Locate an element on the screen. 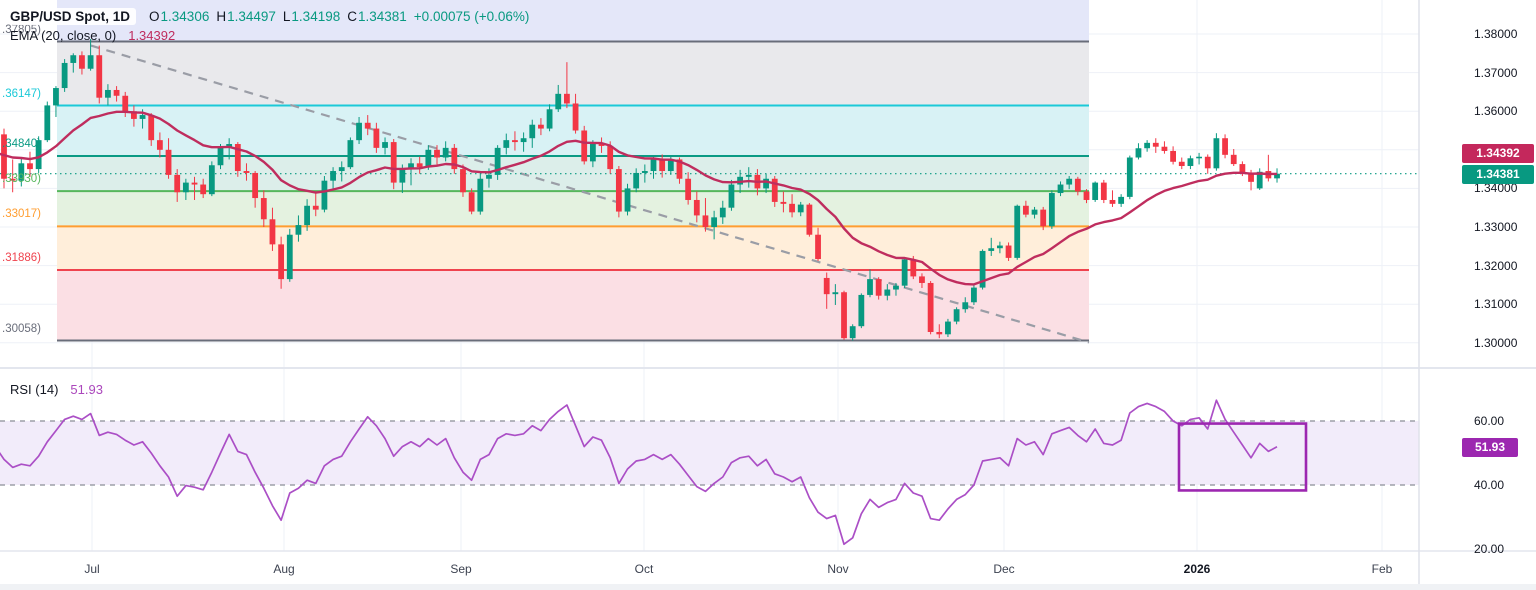 The width and height of the screenshot is (1536, 590). ema-legend-name: EMA (20, close, 0) is located at coordinates (63, 35).